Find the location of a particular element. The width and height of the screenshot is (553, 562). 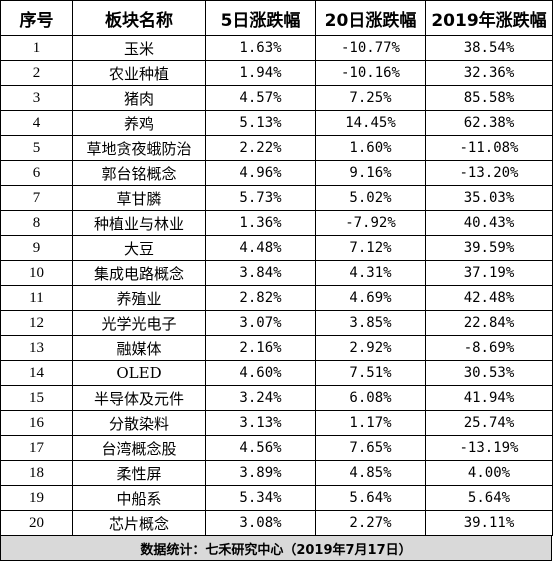

change-20day: 1.60% is located at coordinates (370, 148).